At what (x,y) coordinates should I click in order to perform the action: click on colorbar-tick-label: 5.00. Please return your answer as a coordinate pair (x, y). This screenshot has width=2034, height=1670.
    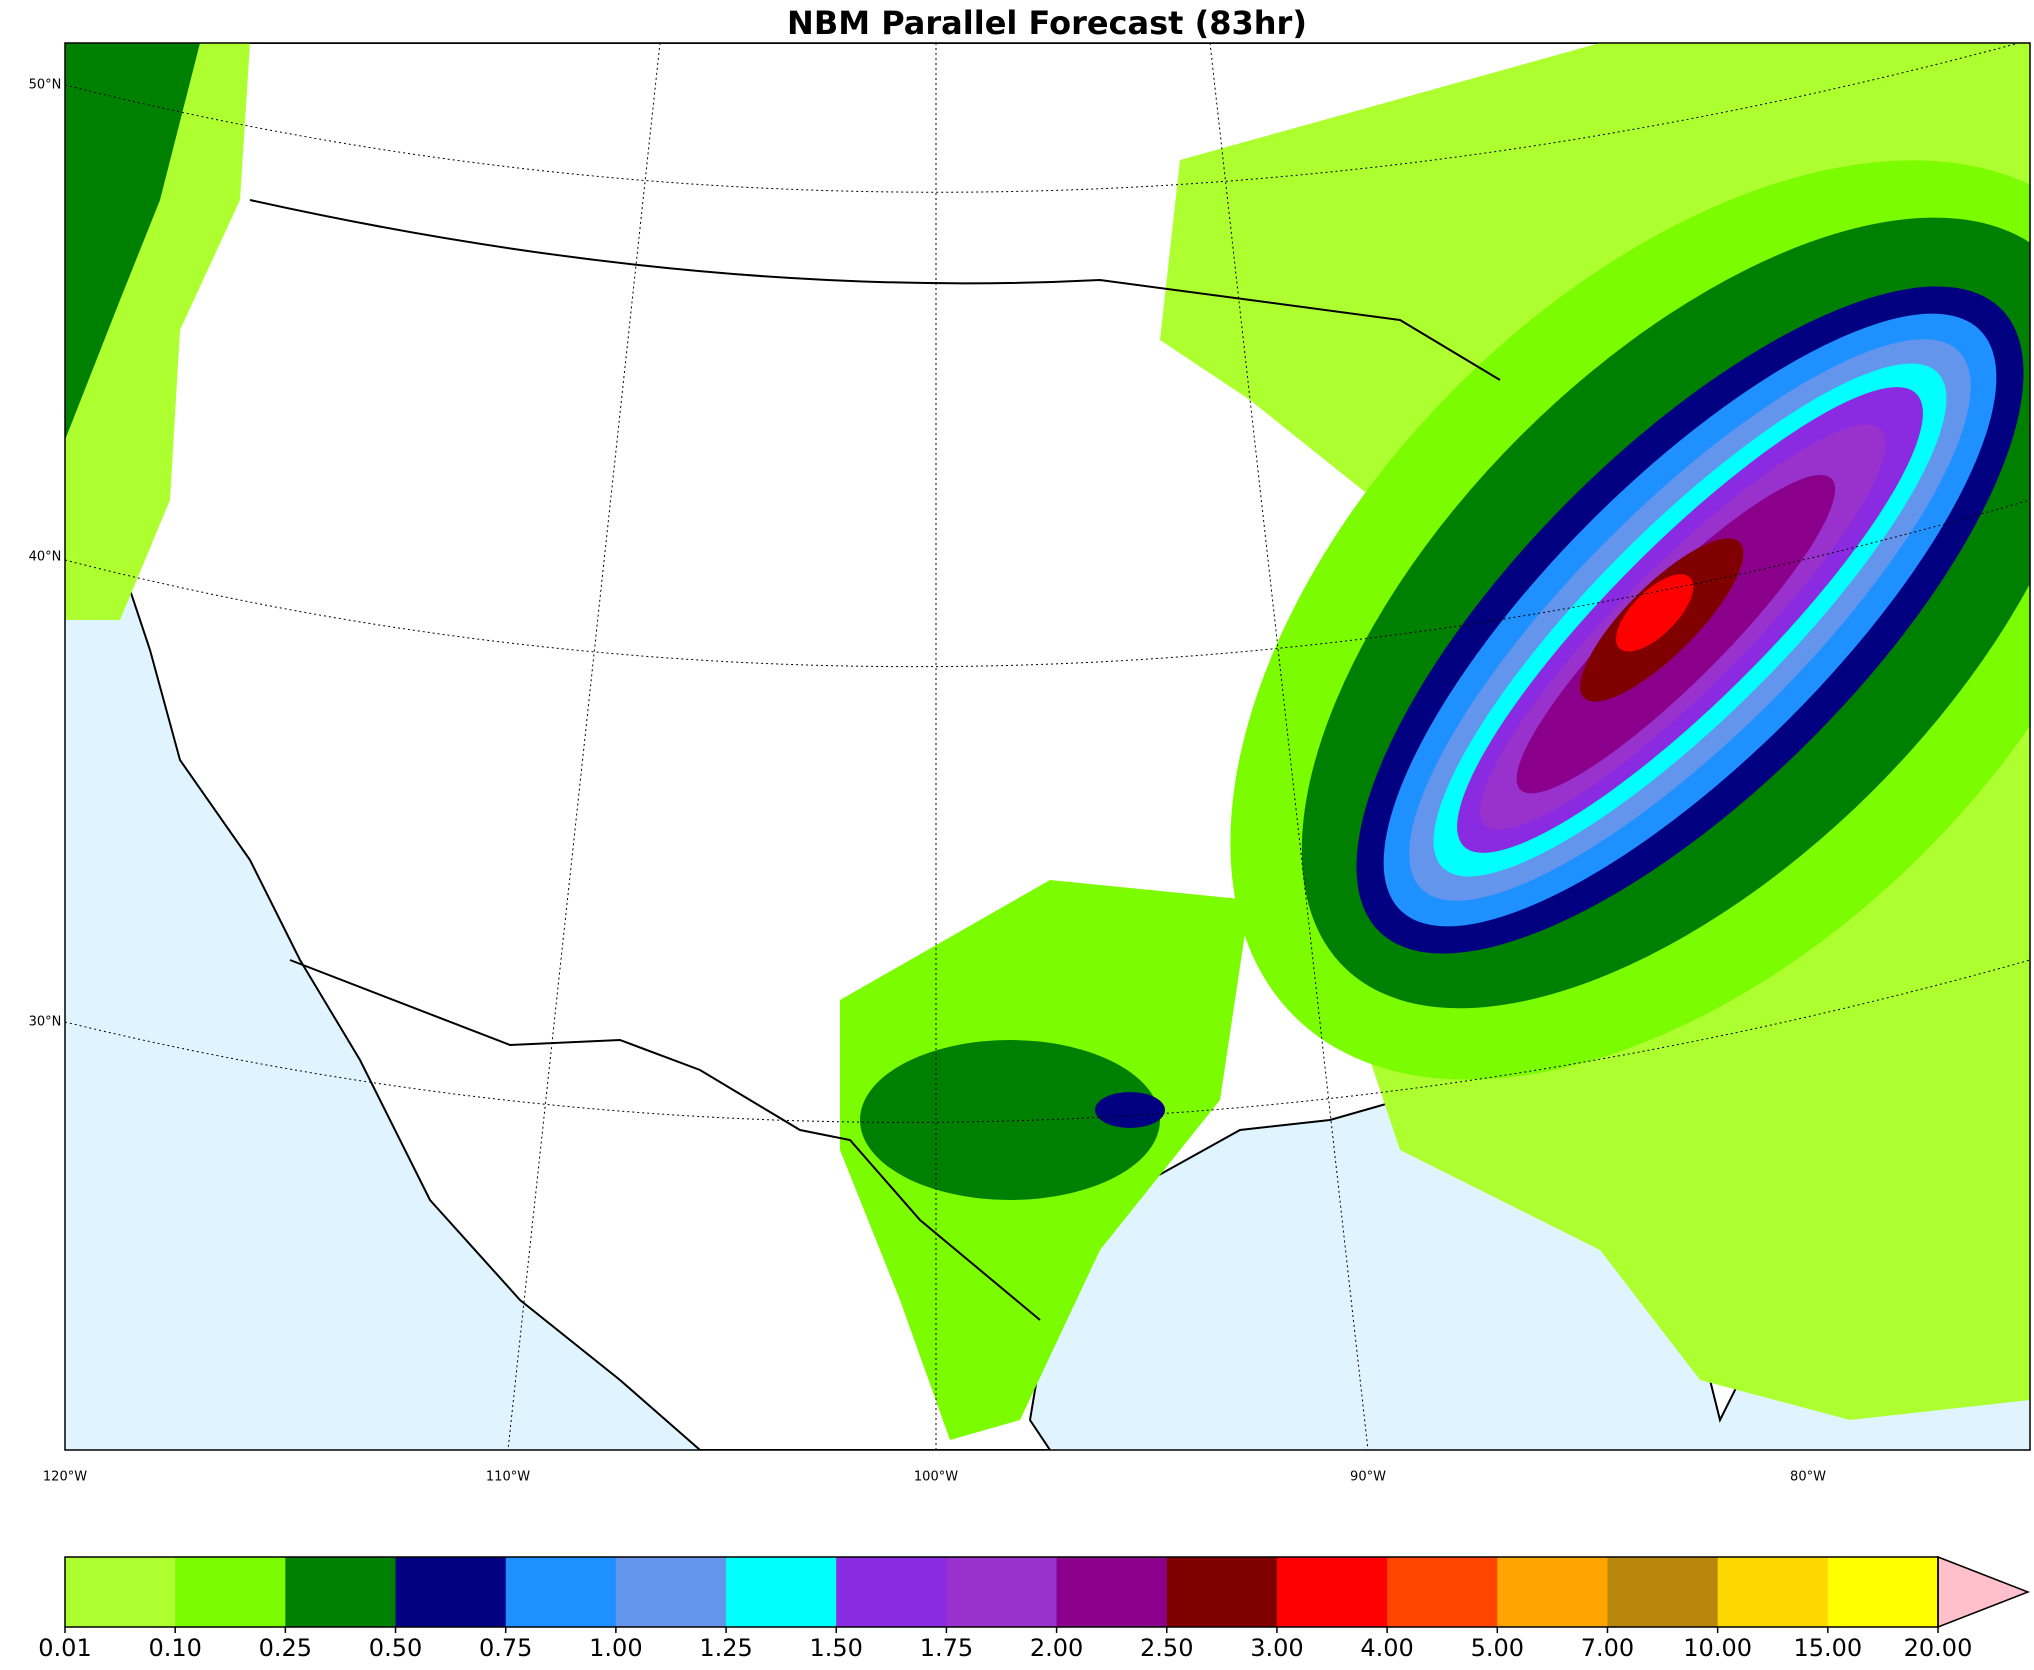
    Looking at the image, I should click on (1497, 1648).